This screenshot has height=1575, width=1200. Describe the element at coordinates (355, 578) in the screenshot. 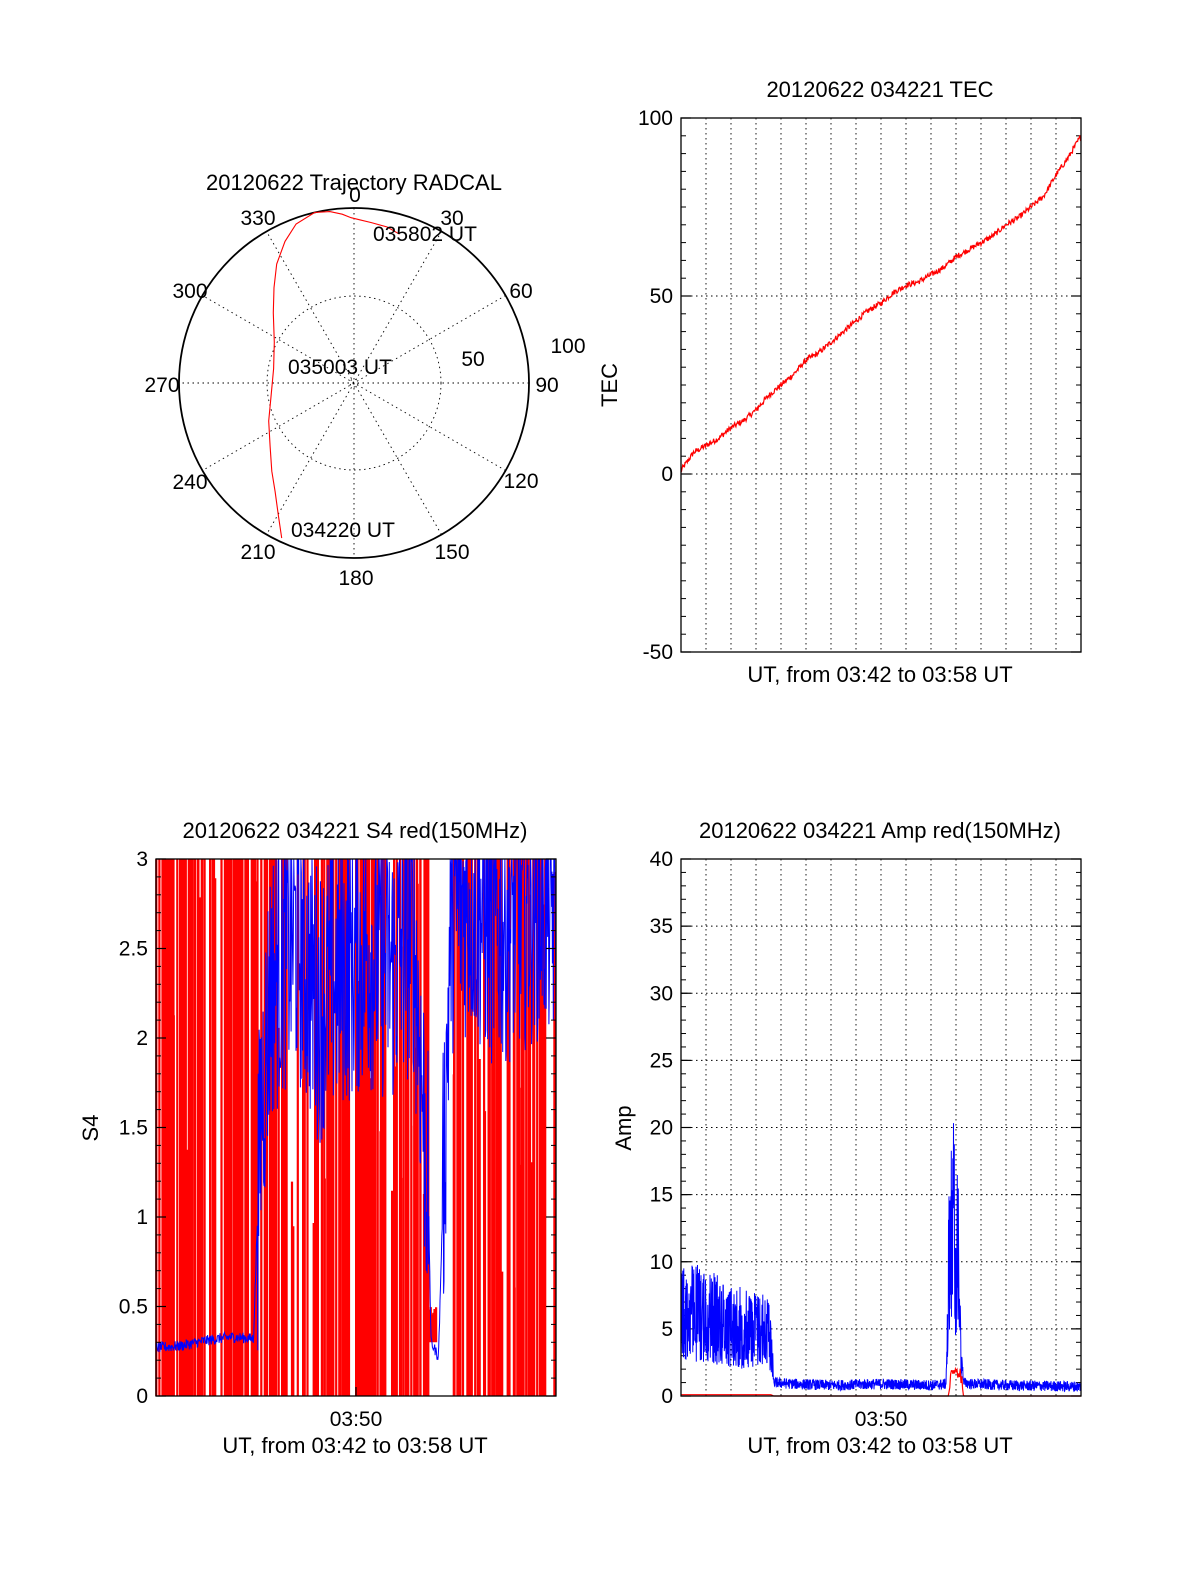

I see `angle-label-180: 180` at that location.